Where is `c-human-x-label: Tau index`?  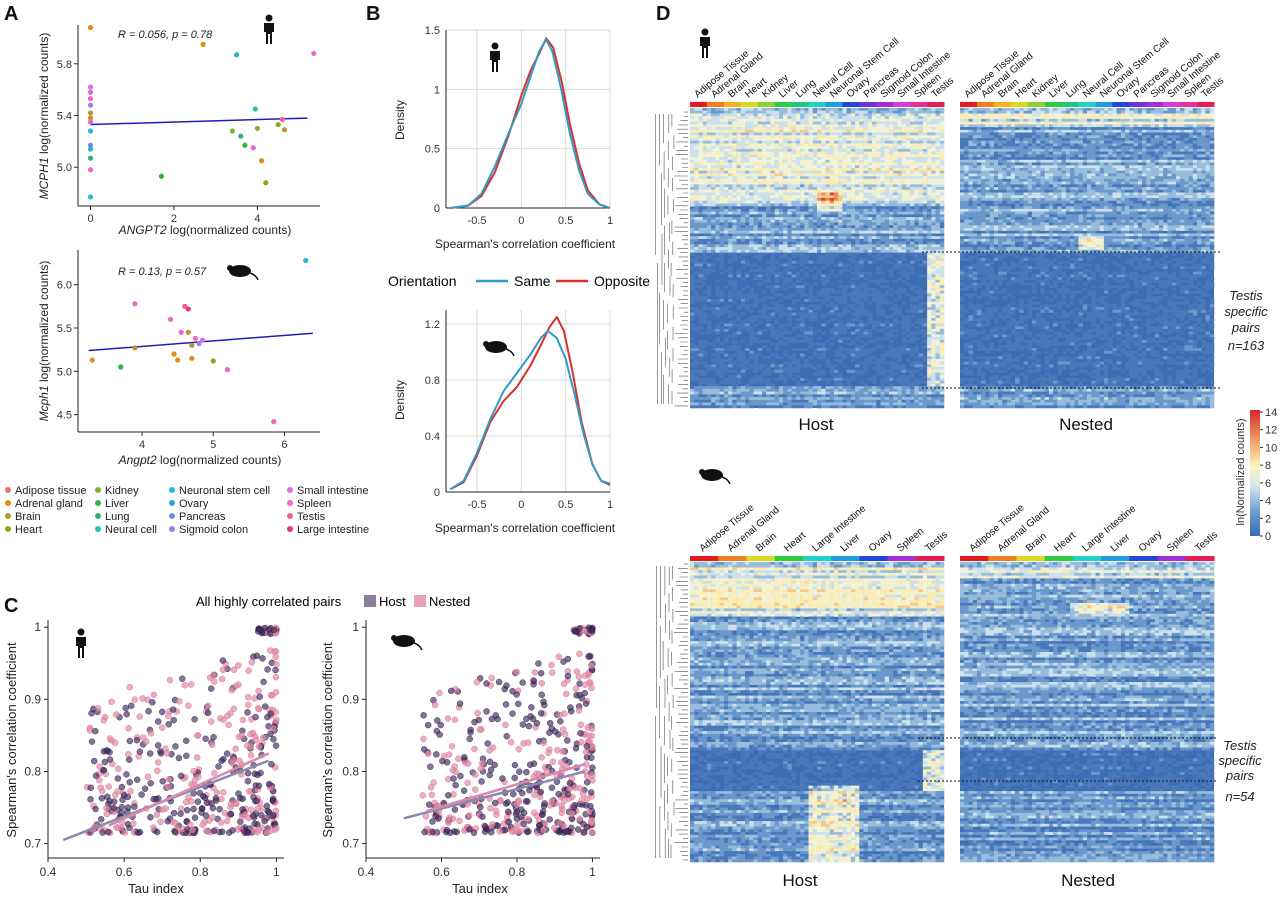 c-human-x-label: Tau index is located at coordinates (156, 888).